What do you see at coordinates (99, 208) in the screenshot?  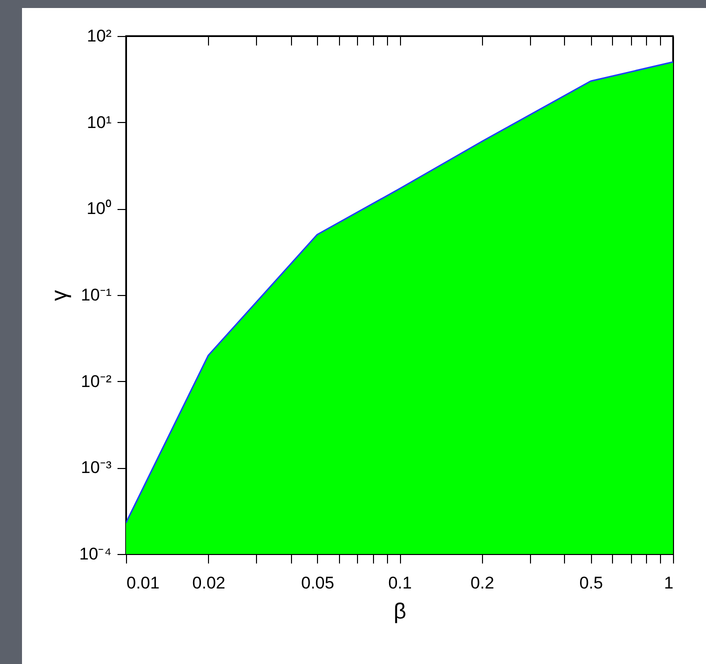 I see `y-tick-label: 10⁰` at bounding box center [99, 208].